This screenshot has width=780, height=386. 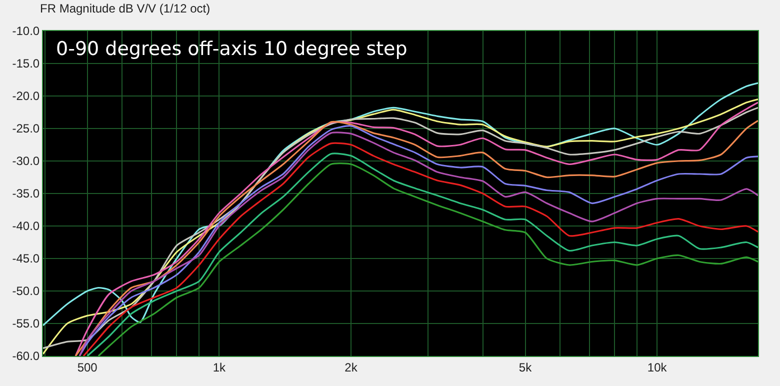 What do you see at coordinates (26, 193) in the screenshot?
I see `y-tick-label: -35.0` at bounding box center [26, 193].